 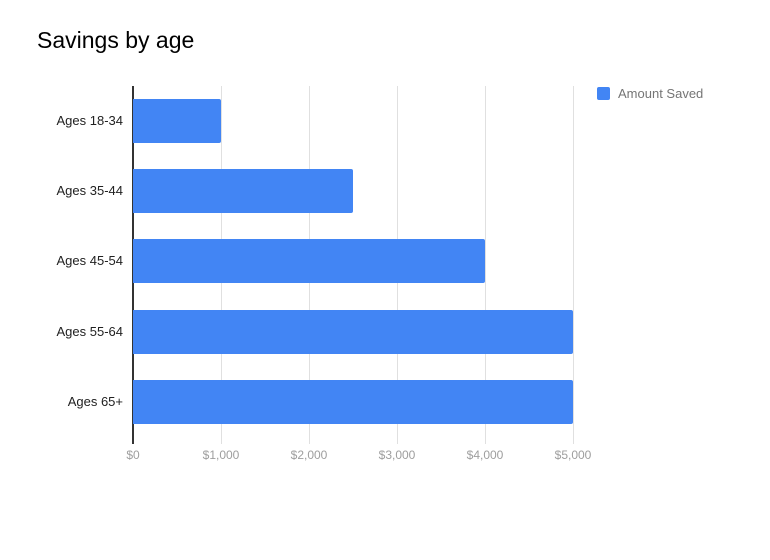 I want to click on x-tick-label: $2,000, so click(x=309, y=455).